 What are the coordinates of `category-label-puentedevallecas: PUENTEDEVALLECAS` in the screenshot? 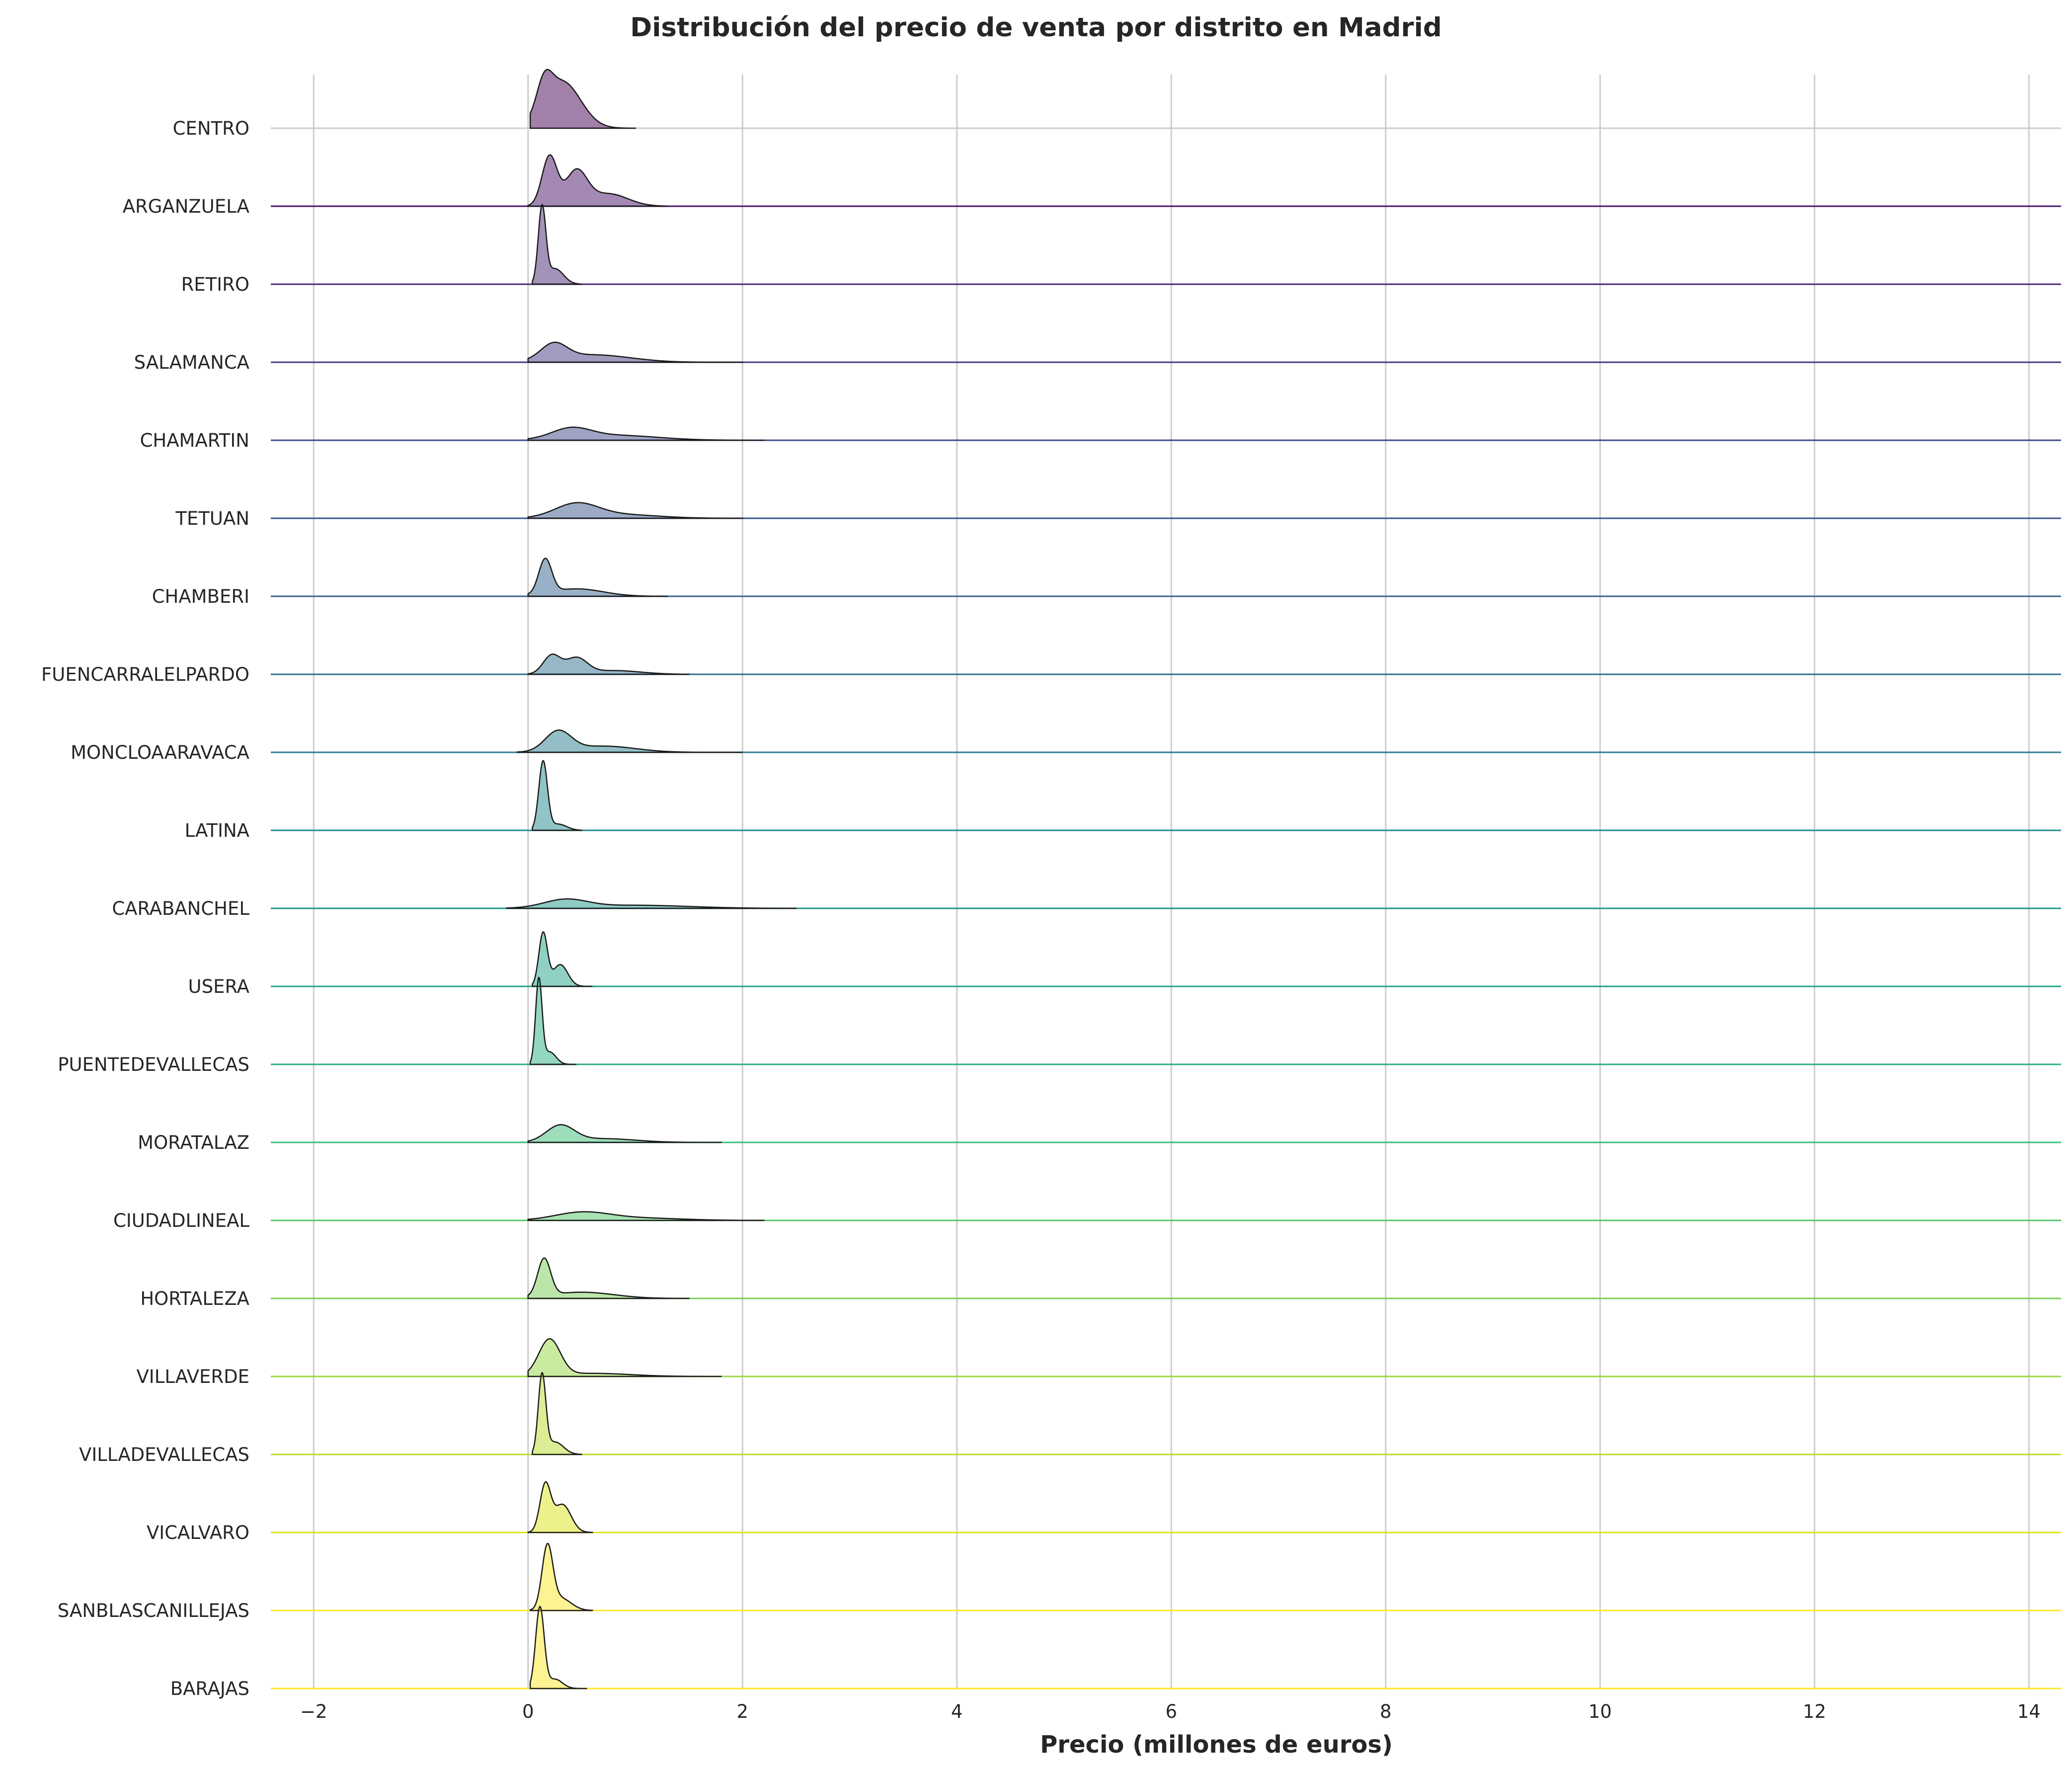 It's located at (153, 1065).